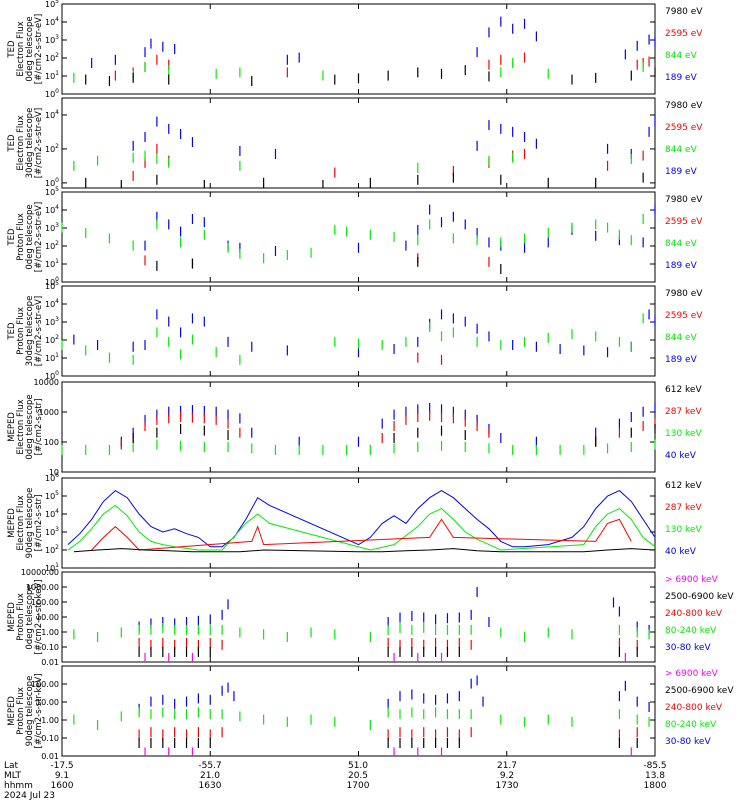 The height and width of the screenshot is (800, 750). Describe the element at coordinates (655, 776) in the screenshot. I see `footer-value: 13.8` at that location.